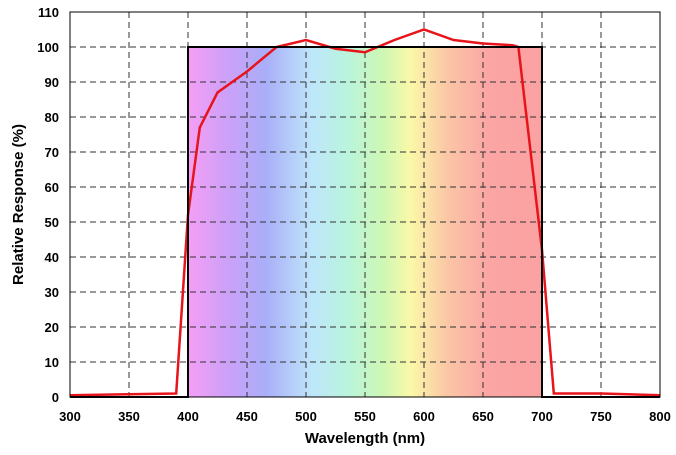 The width and height of the screenshot is (676, 455). What do you see at coordinates (52, 362) in the screenshot?
I see `y-tick-label: 10` at bounding box center [52, 362].